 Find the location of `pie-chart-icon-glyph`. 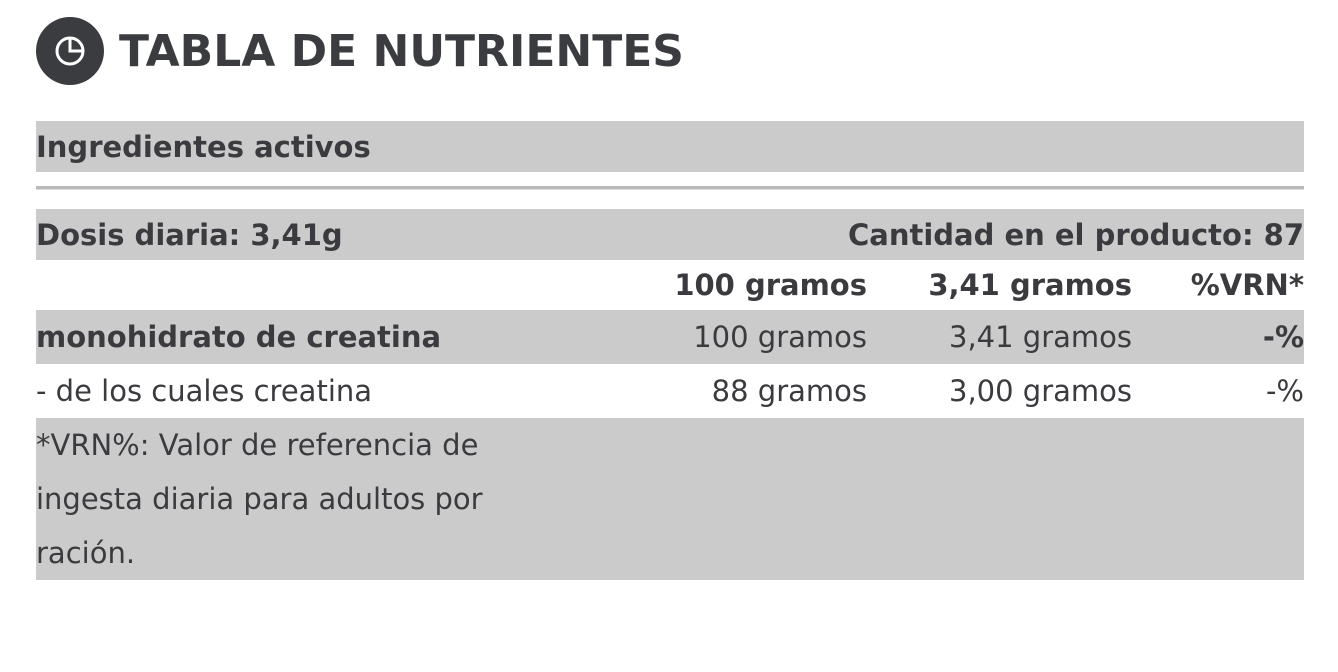

pie-chart-icon-glyph is located at coordinates (70, 51).